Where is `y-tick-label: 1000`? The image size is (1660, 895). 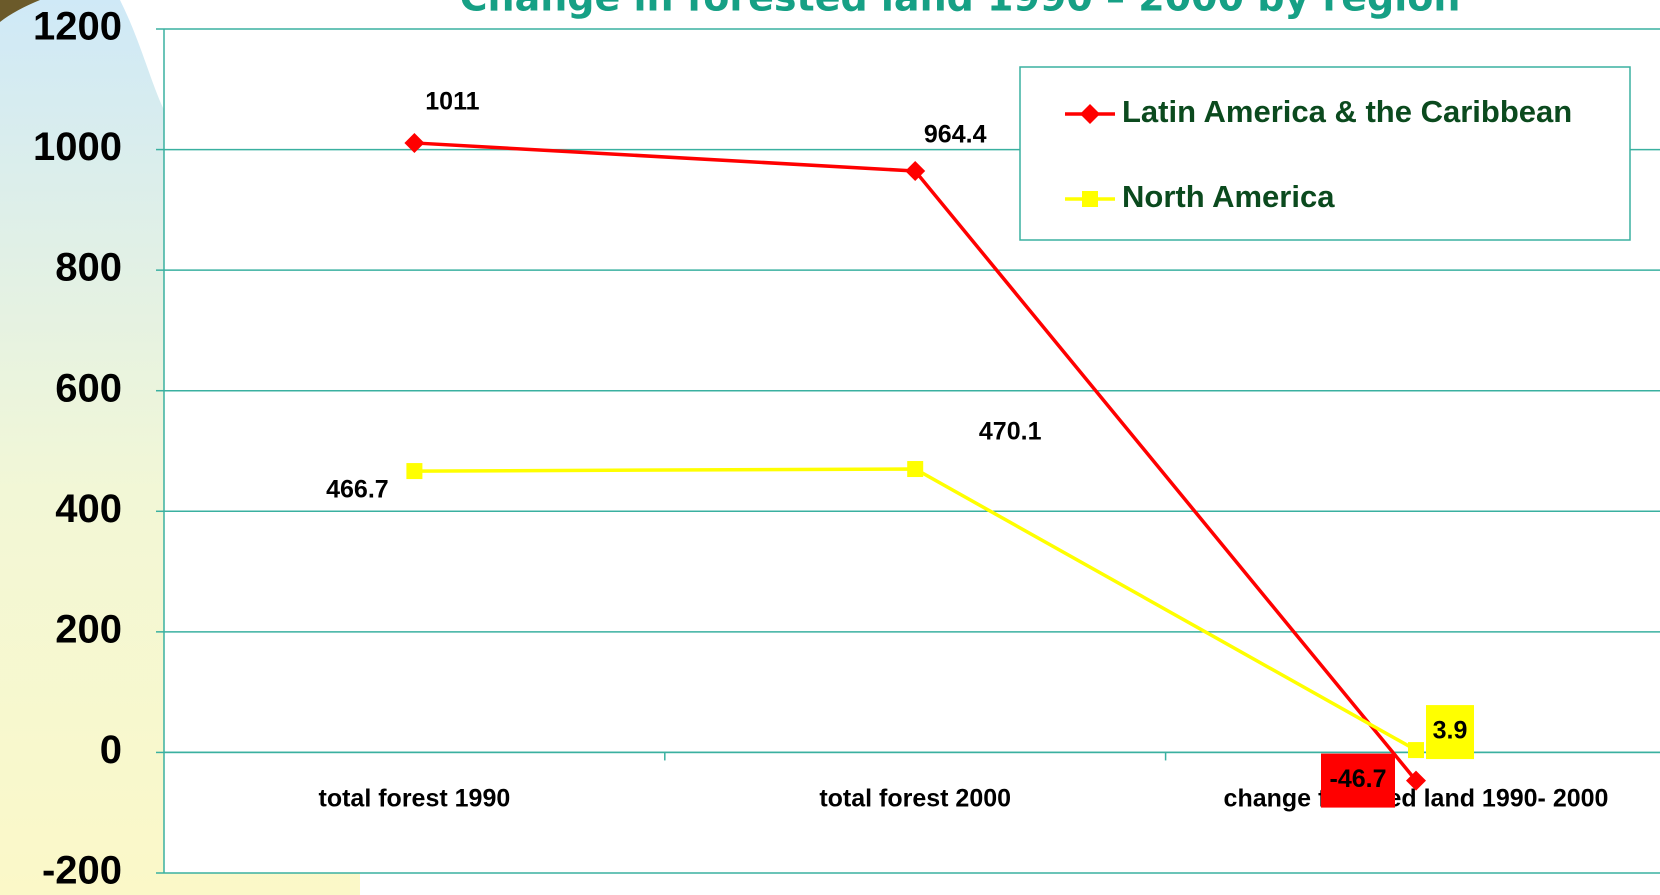 y-tick-label: 1000 is located at coordinates (77, 147).